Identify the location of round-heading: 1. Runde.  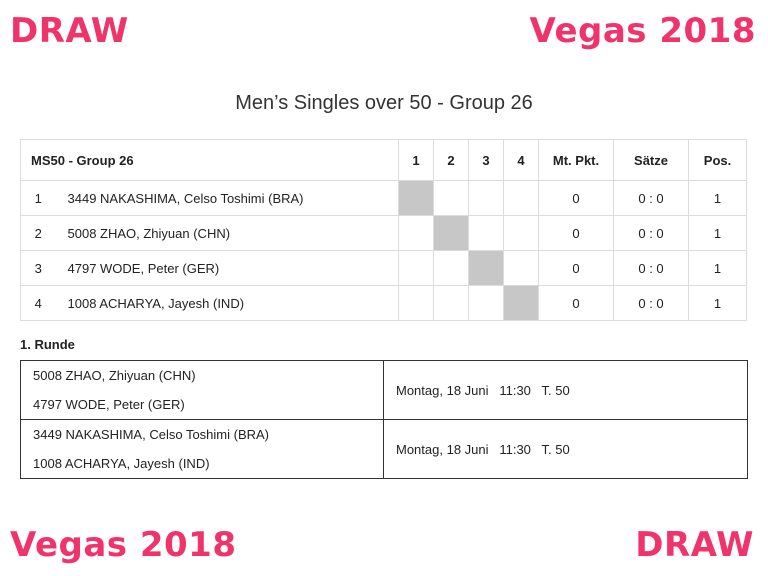
(47, 344).